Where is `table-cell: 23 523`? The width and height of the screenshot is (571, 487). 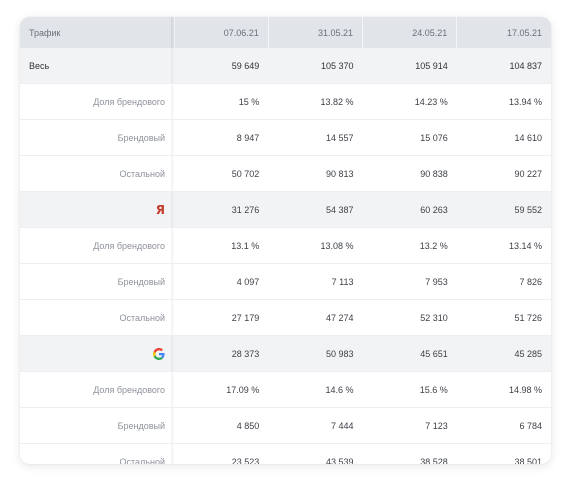
table-cell: 23 523 is located at coordinates (245, 460).